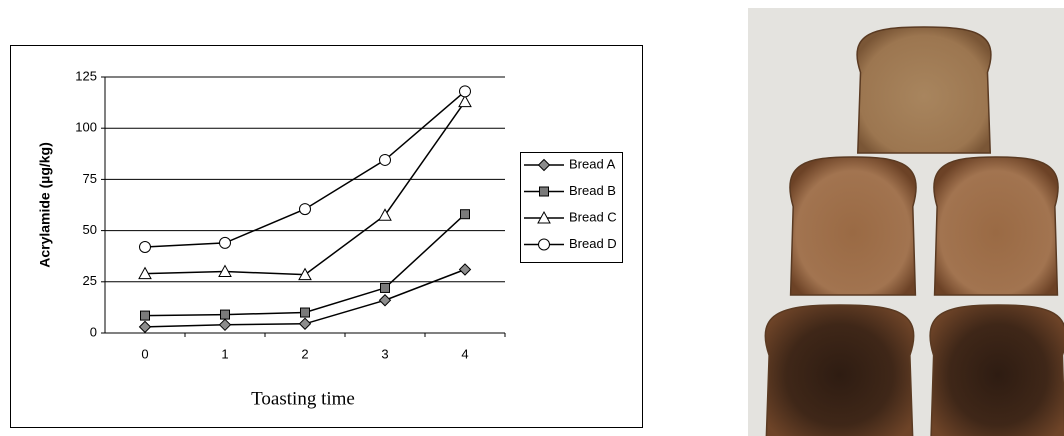  What do you see at coordinates (144, 353) in the screenshot?
I see `x-tick-label: 0` at bounding box center [144, 353].